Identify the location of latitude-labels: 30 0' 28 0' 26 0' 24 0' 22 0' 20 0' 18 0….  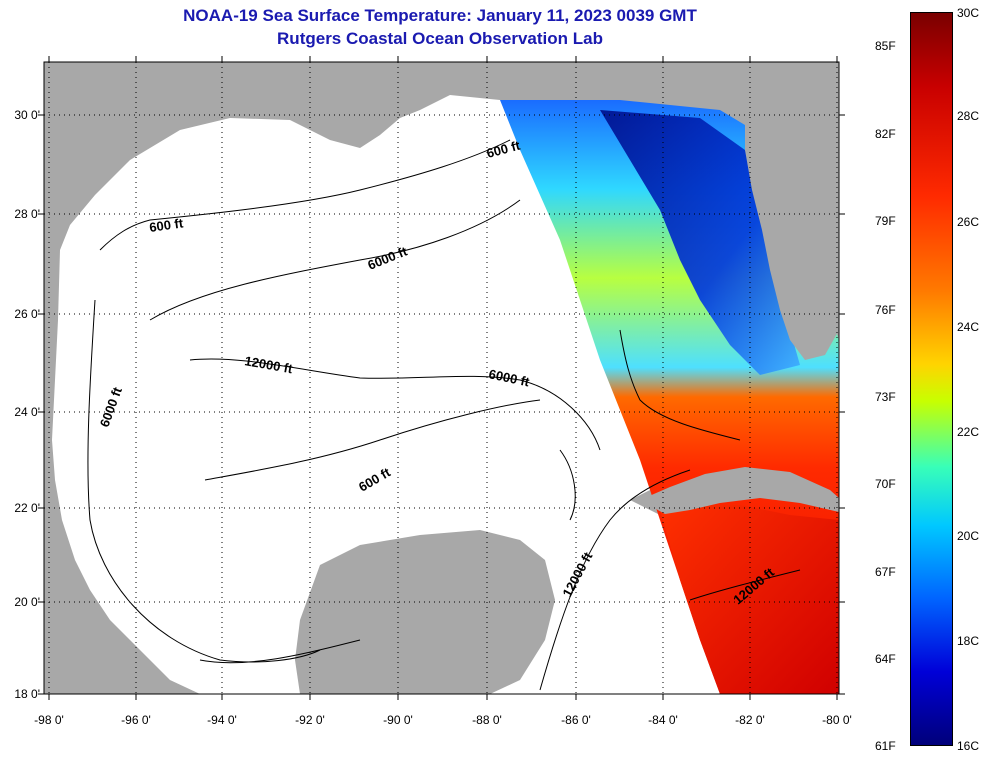
(27, 404).